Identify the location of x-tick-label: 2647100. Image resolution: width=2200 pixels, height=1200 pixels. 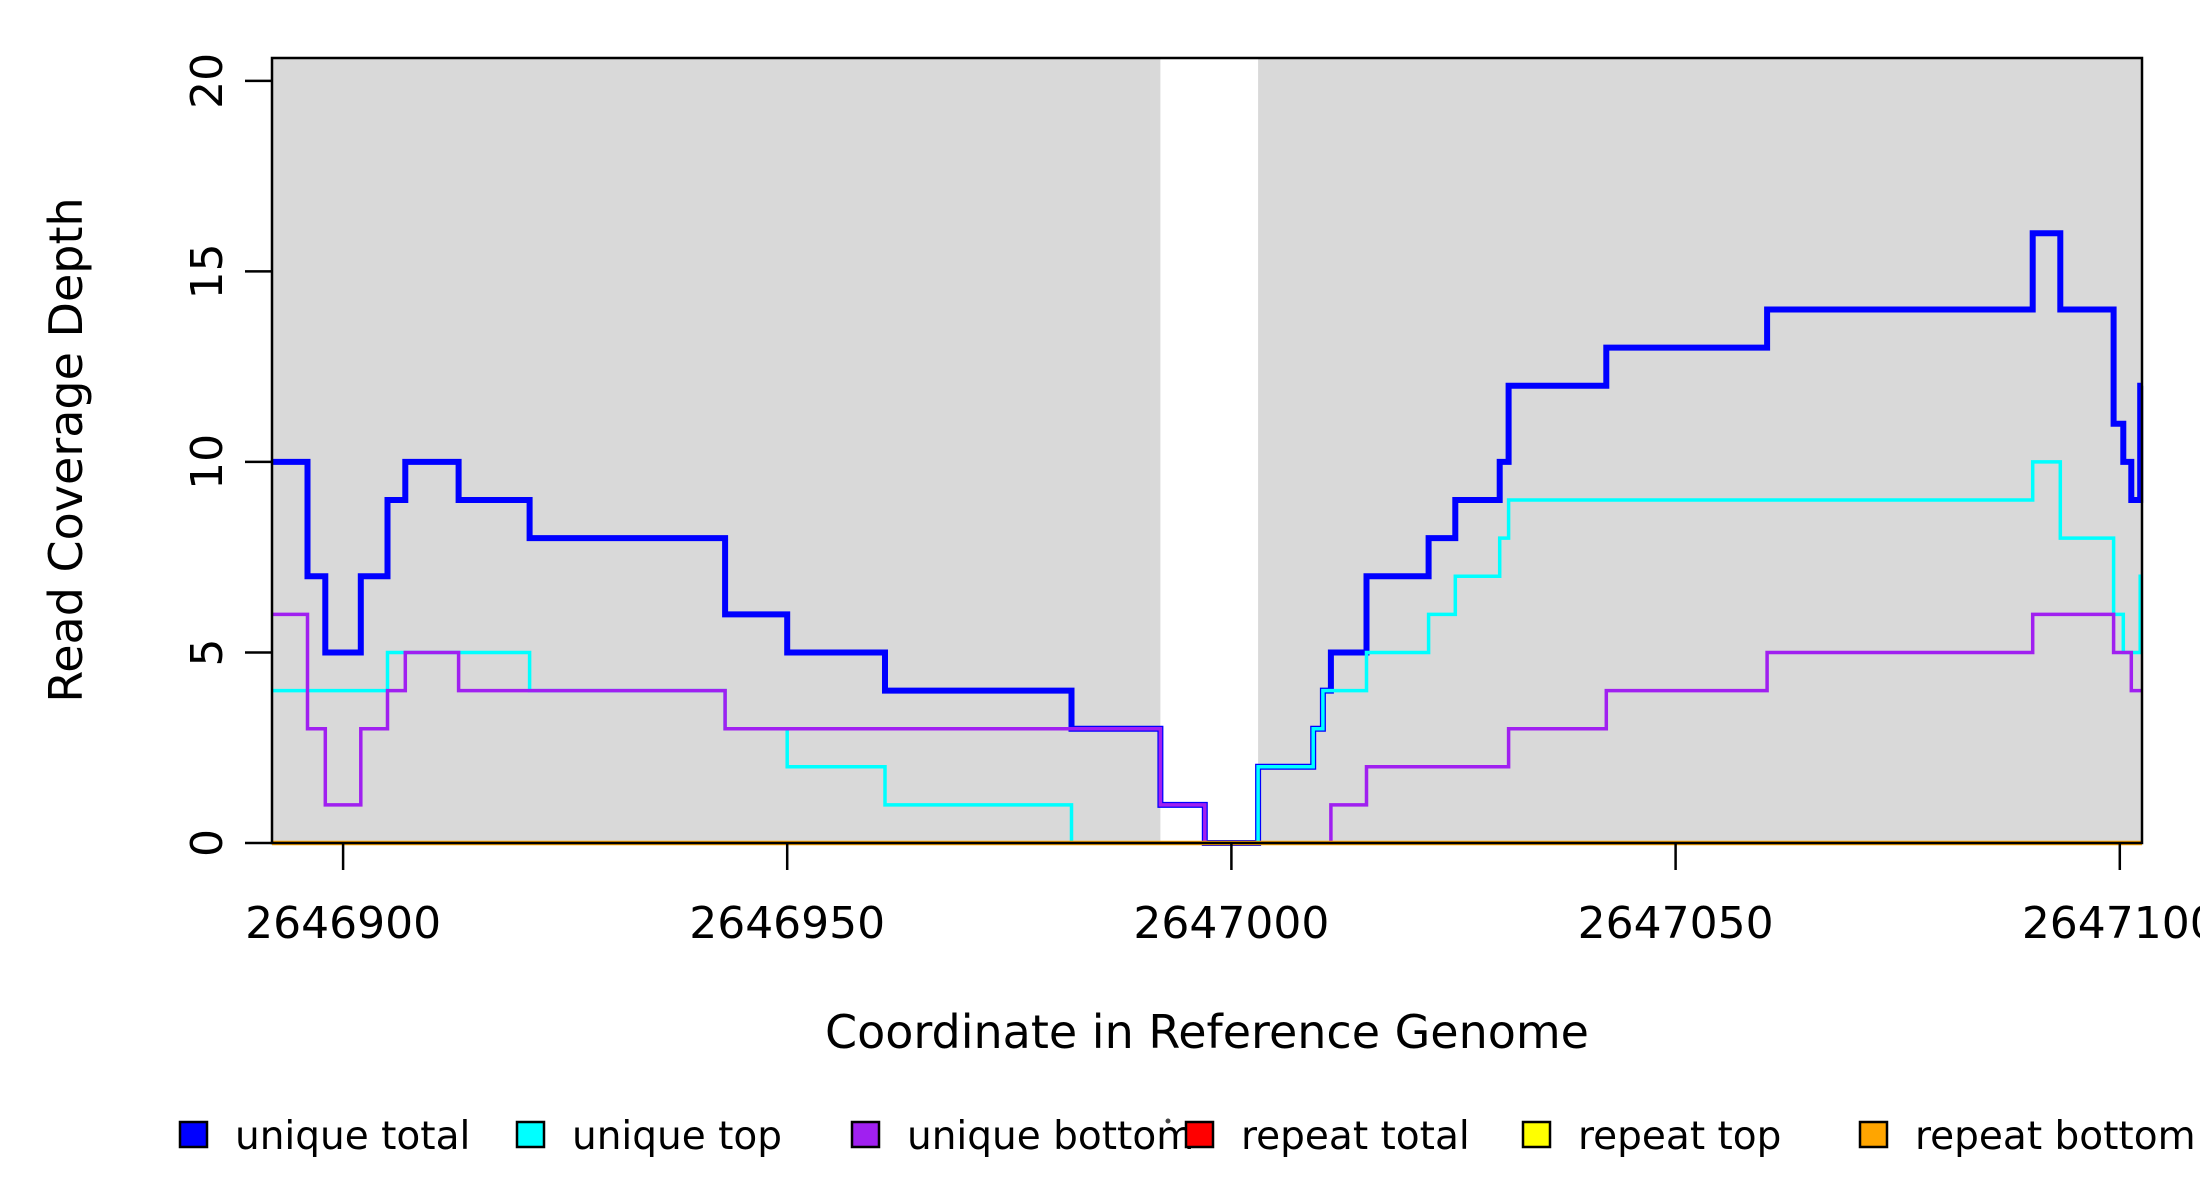
(2111, 923).